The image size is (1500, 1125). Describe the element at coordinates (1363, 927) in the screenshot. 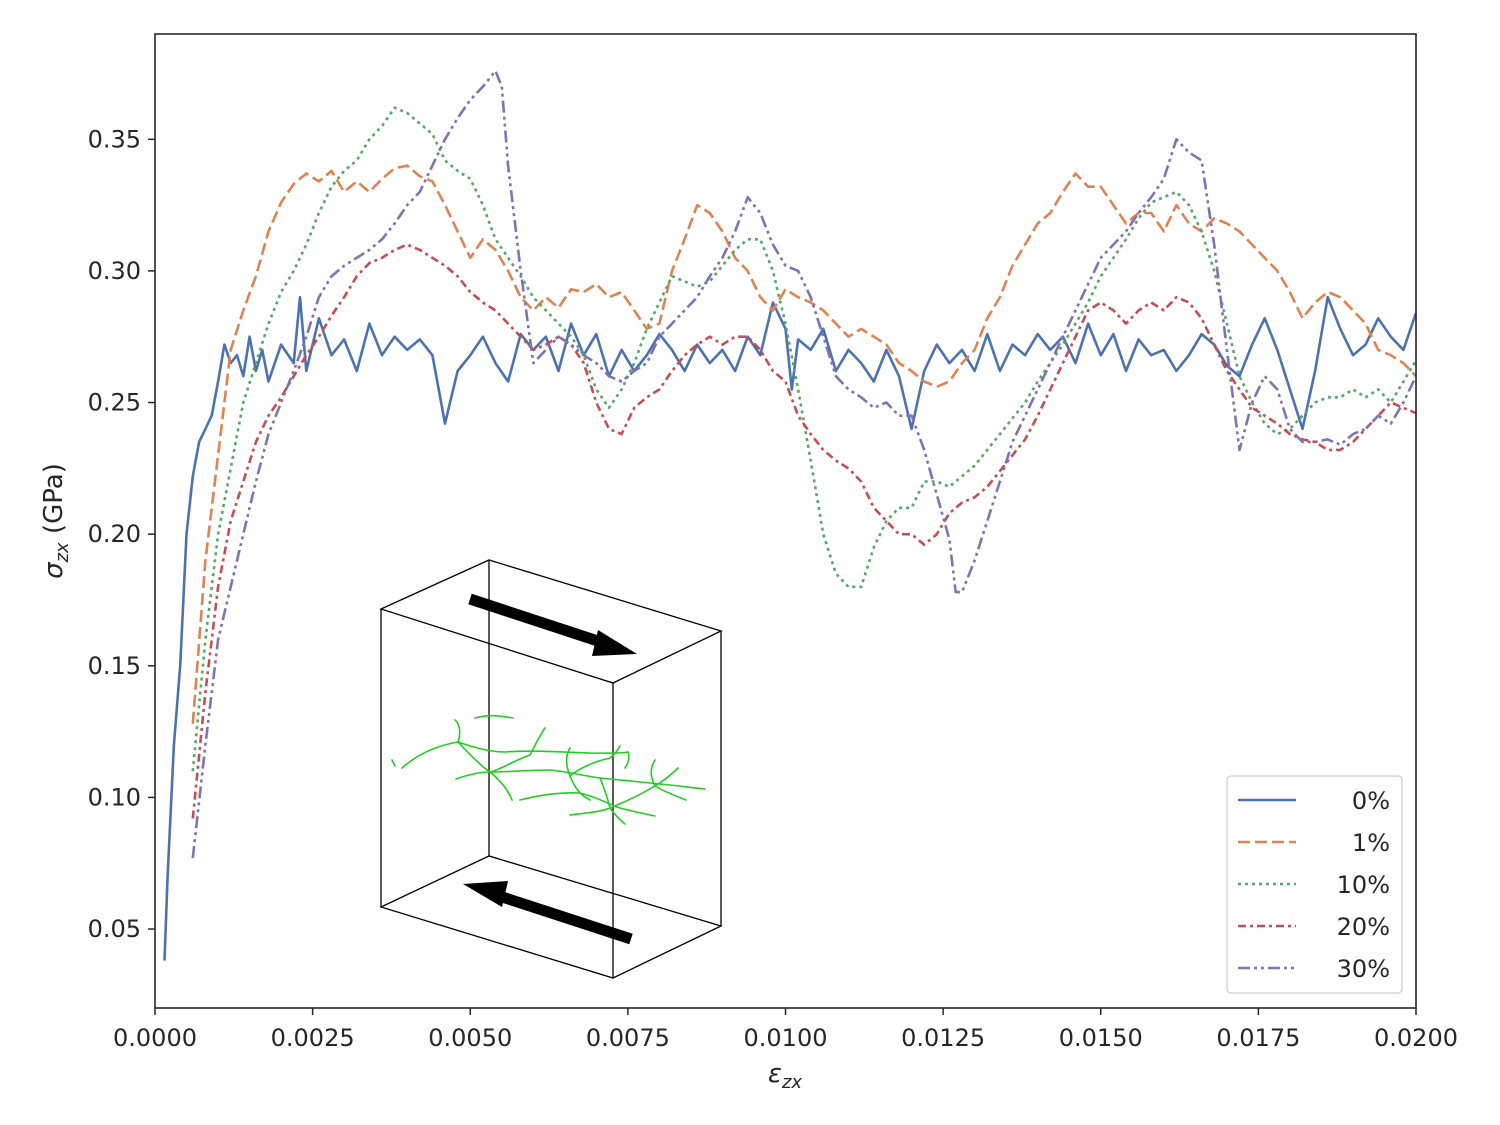

I see `legend-label: 20%` at that location.